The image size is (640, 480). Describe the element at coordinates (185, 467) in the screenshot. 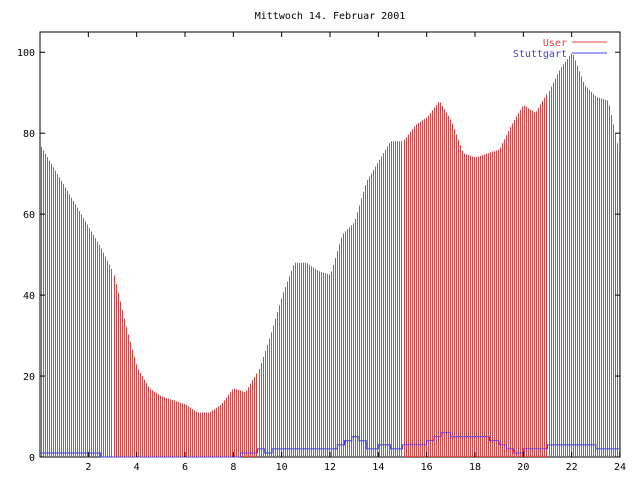

I see `x-tick-label: 6` at that location.